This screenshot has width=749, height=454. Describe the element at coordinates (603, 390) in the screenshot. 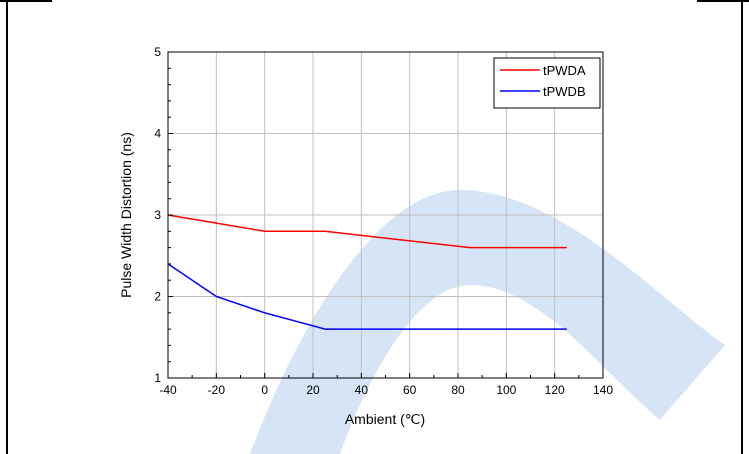

I see `x-tick-label: 140` at that location.